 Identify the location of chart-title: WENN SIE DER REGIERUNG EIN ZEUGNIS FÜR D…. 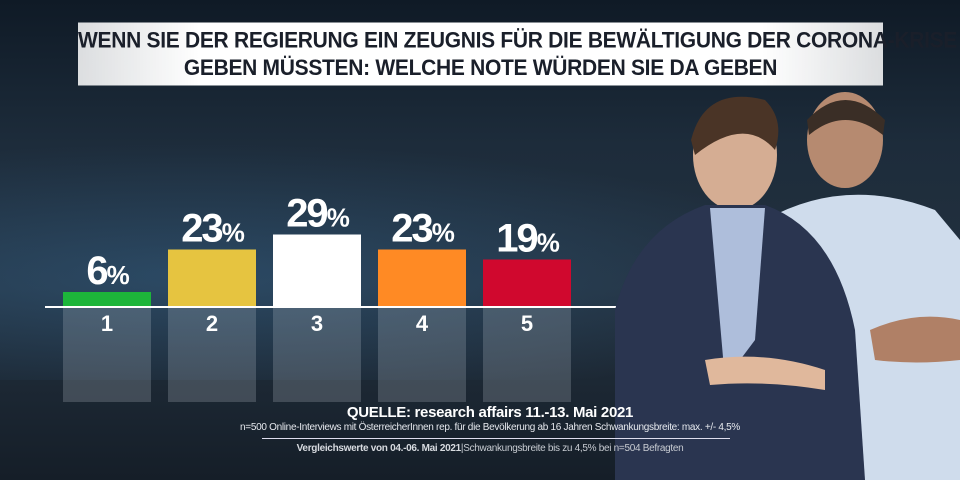
(518, 54).